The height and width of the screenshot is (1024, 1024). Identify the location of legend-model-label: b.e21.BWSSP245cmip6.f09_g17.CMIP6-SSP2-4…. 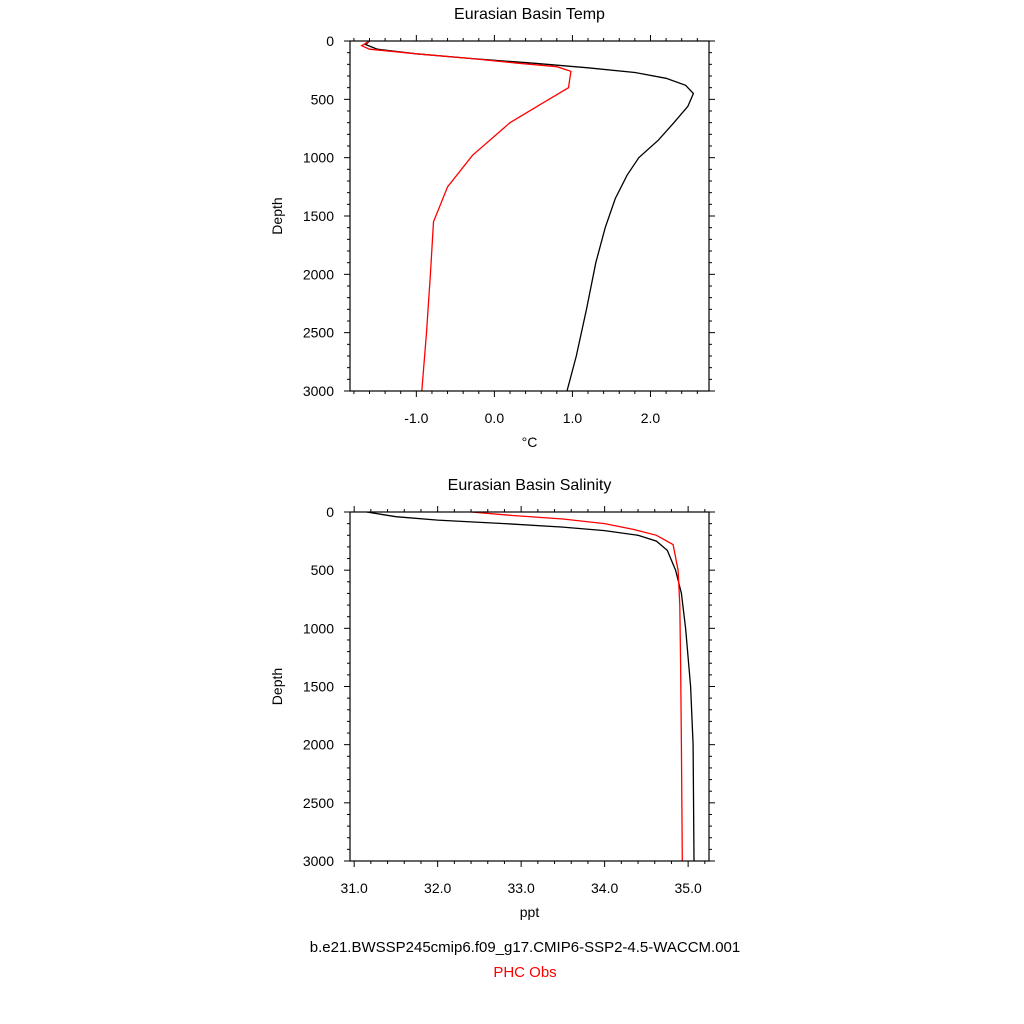
(525, 947).